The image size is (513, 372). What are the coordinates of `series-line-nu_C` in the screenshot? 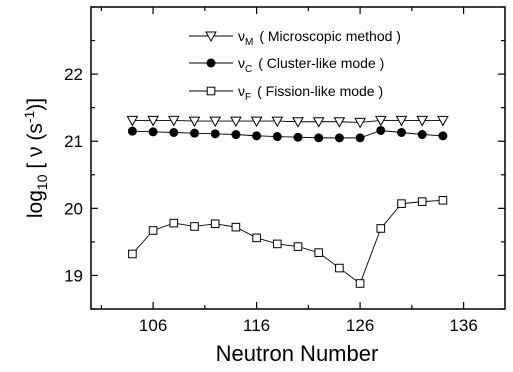 It's located at (287, 134).